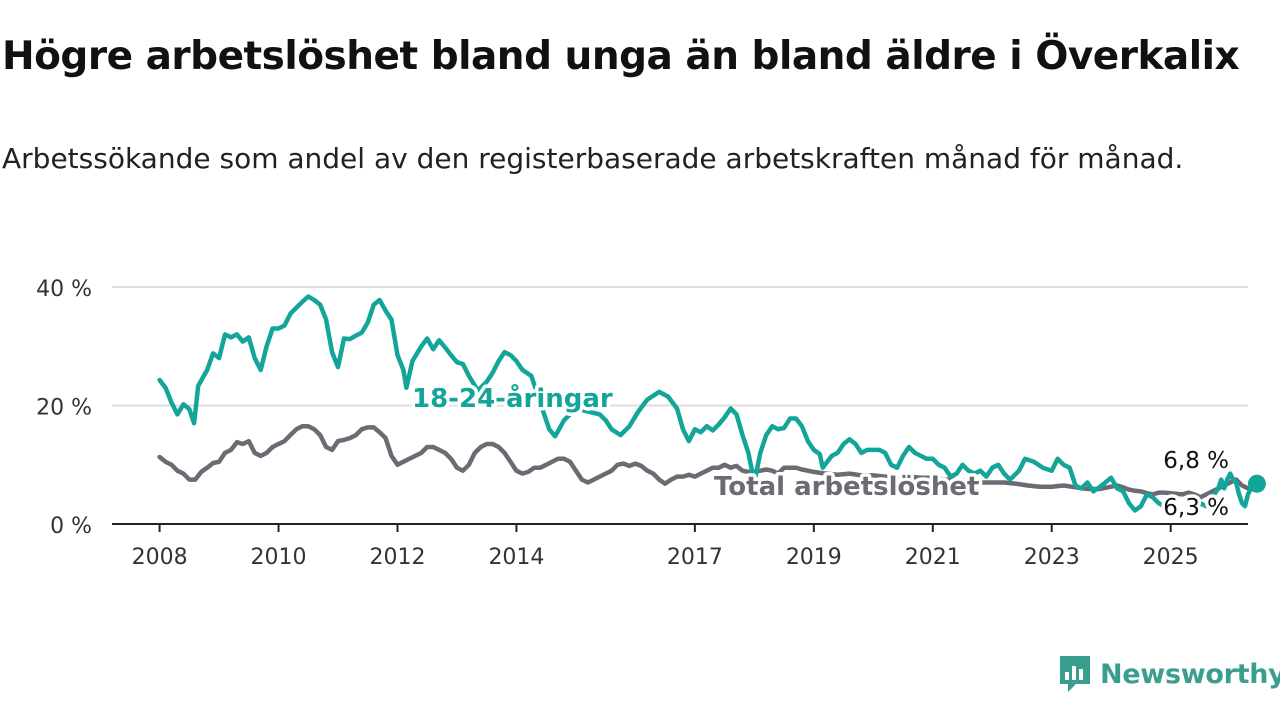 The height and width of the screenshot is (720, 1280). Describe the element at coordinates (814, 557) in the screenshot. I see `x-tick-label: 2019` at that location.